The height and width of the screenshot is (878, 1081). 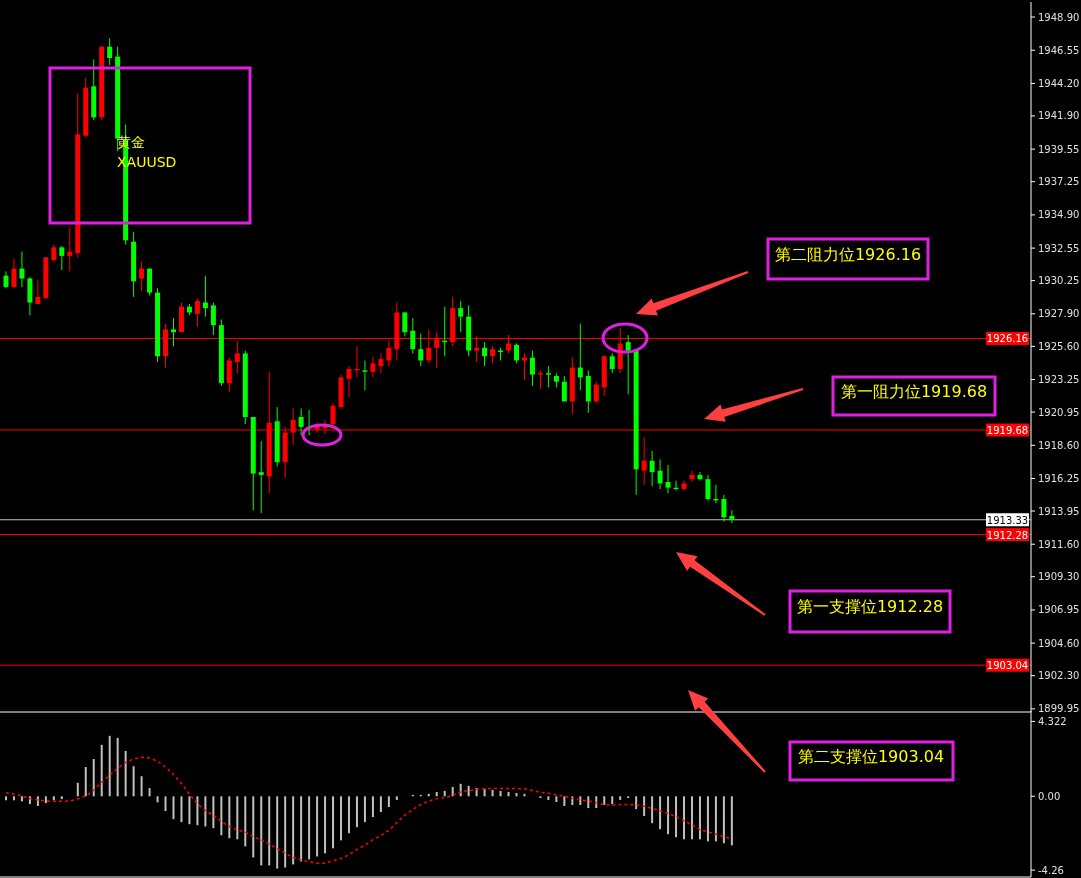 What do you see at coordinates (1059, 709) in the screenshot?
I see `y-tick-label: 1899.95` at bounding box center [1059, 709].